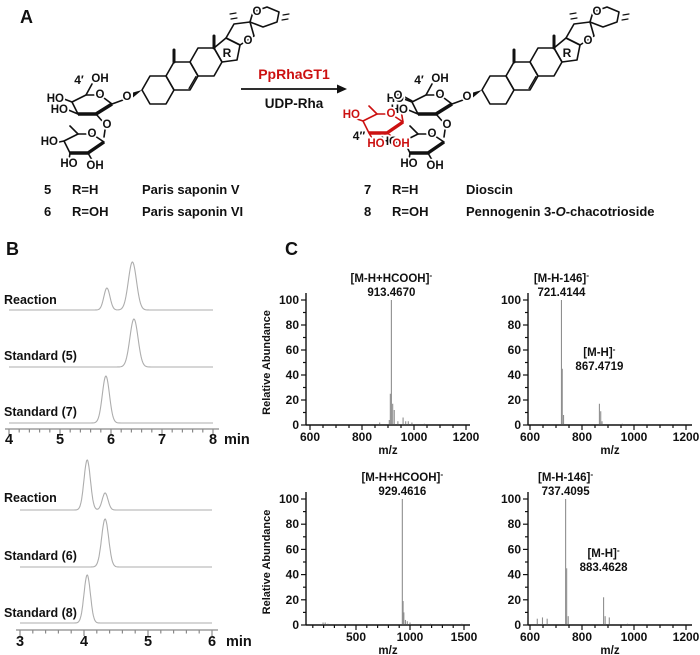  What do you see at coordinates (391, 293) in the screenshot?
I see `svg-text: 913.4670` at bounding box center [391, 293].